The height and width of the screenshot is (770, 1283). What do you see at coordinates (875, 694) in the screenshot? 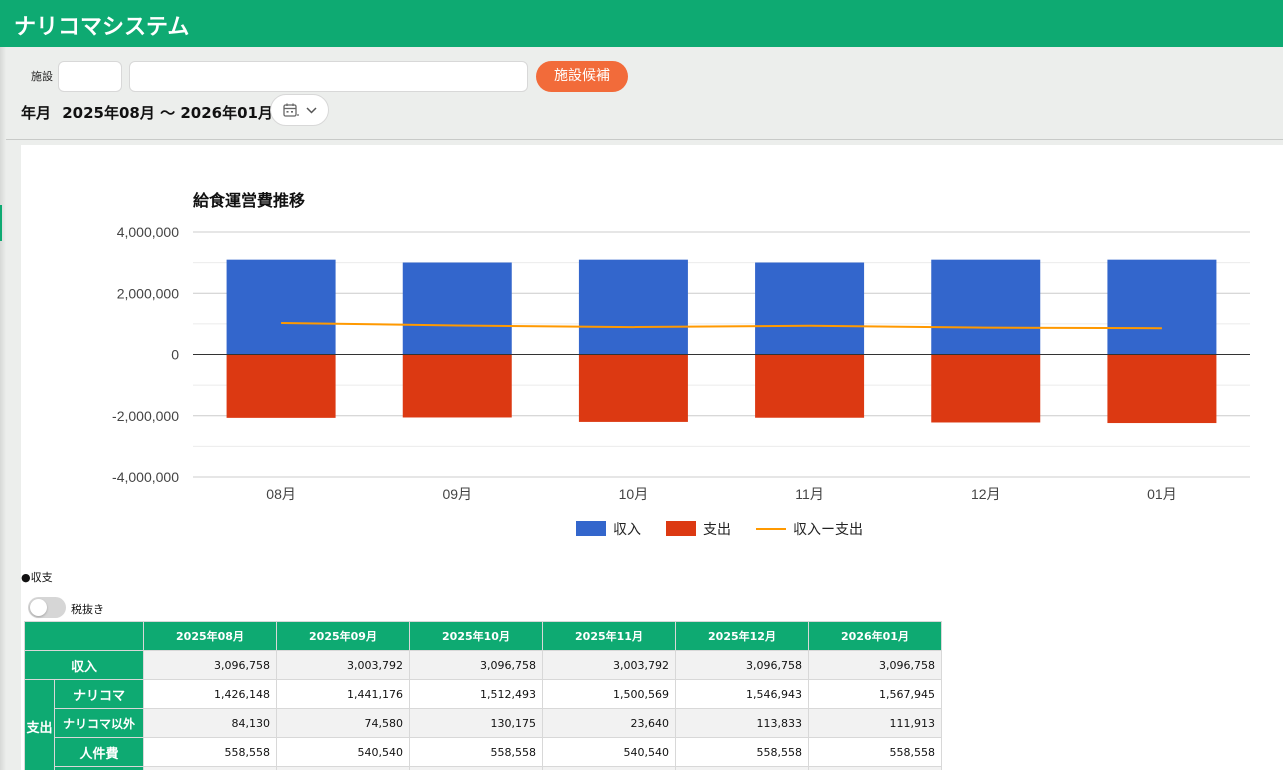
I see `table-cell: 1,567,945` at bounding box center [875, 694].